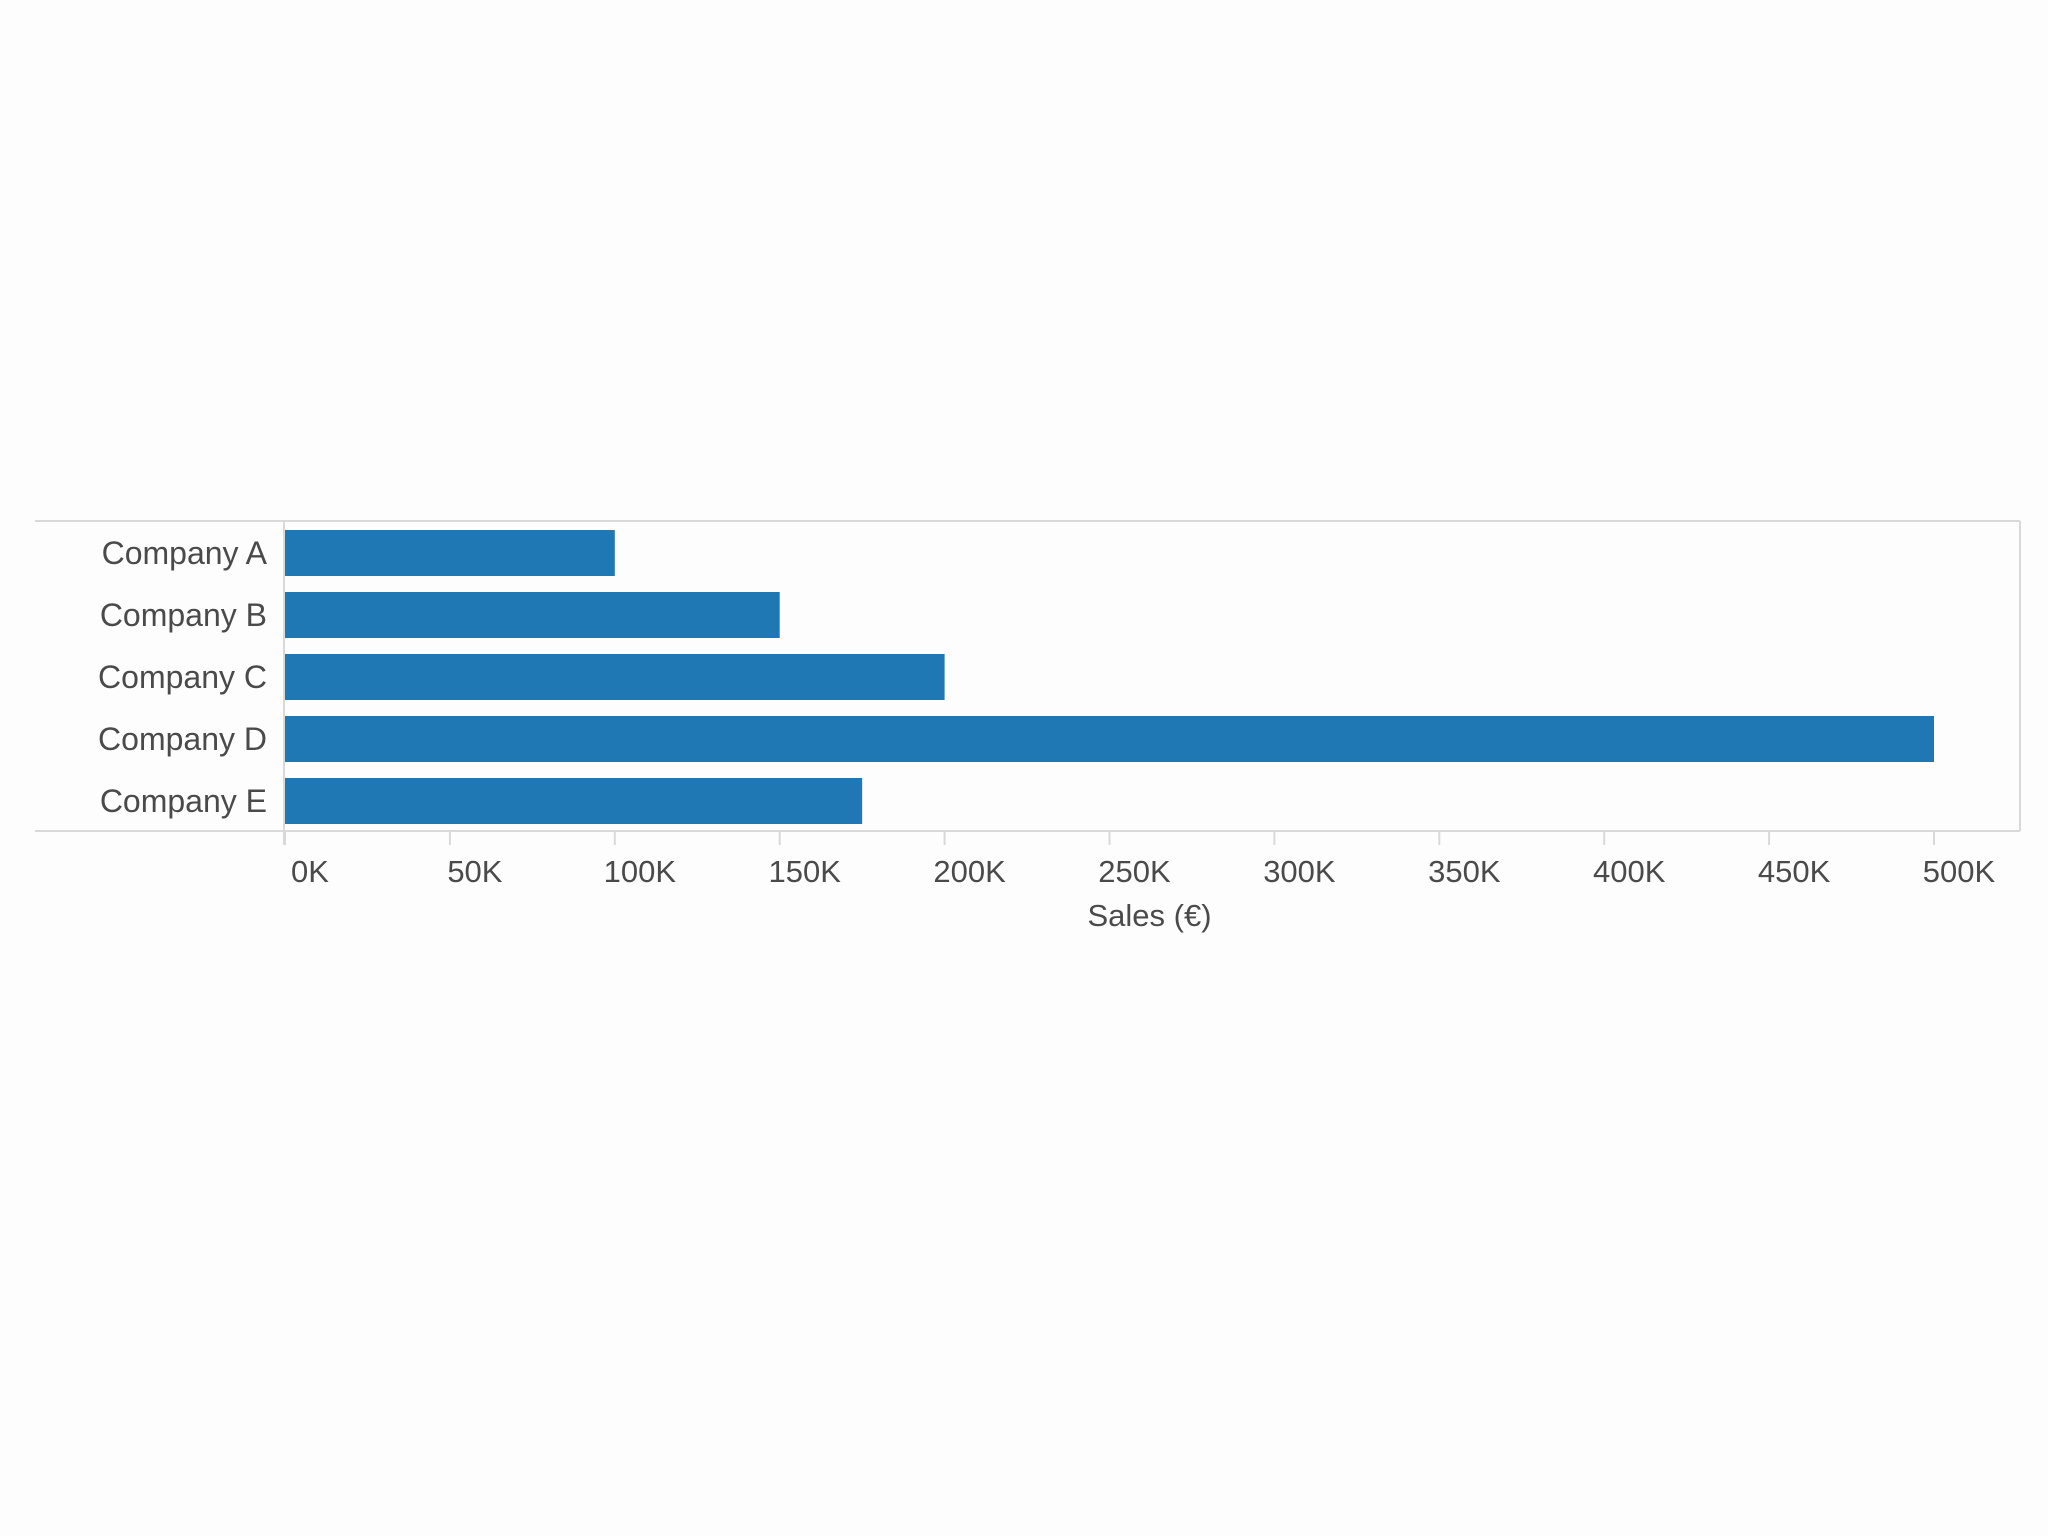  I want to click on x-tick-label: 150K, so click(804, 871).